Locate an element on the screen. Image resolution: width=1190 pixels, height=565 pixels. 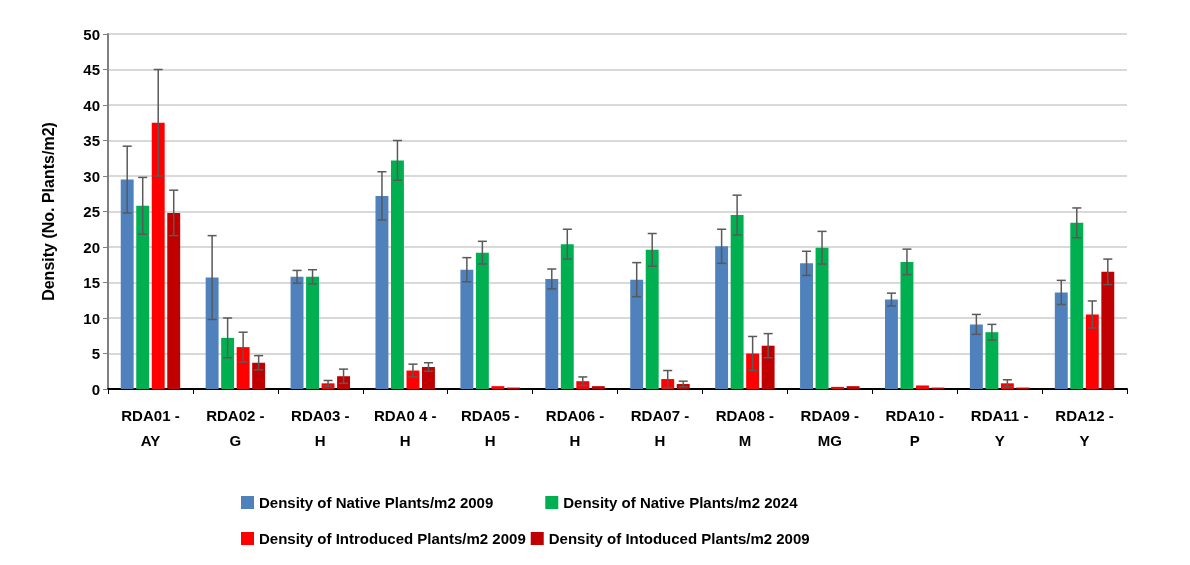
y-tick-label: 45 is located at coordinates (91, 69).